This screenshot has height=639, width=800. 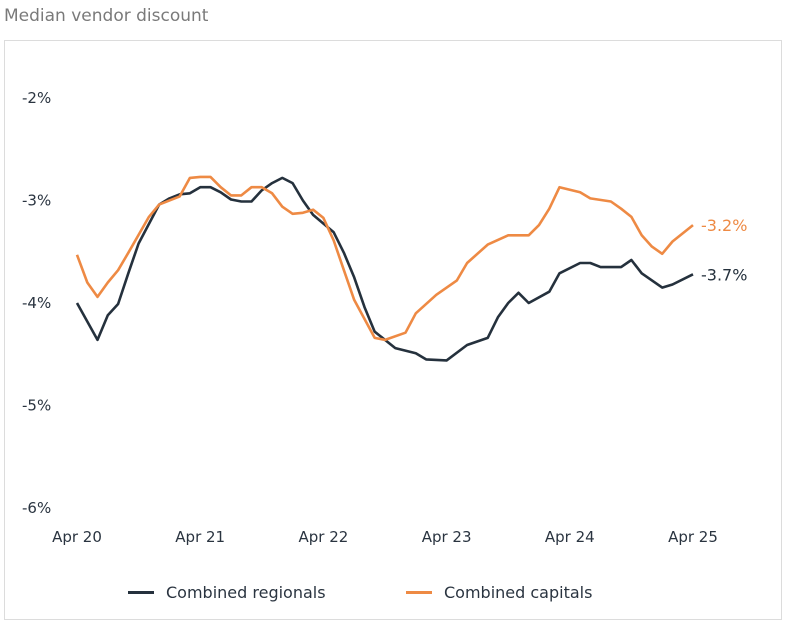 I want to click on legend-item-capitals: Combined capitals, so click(x=499, y=592).